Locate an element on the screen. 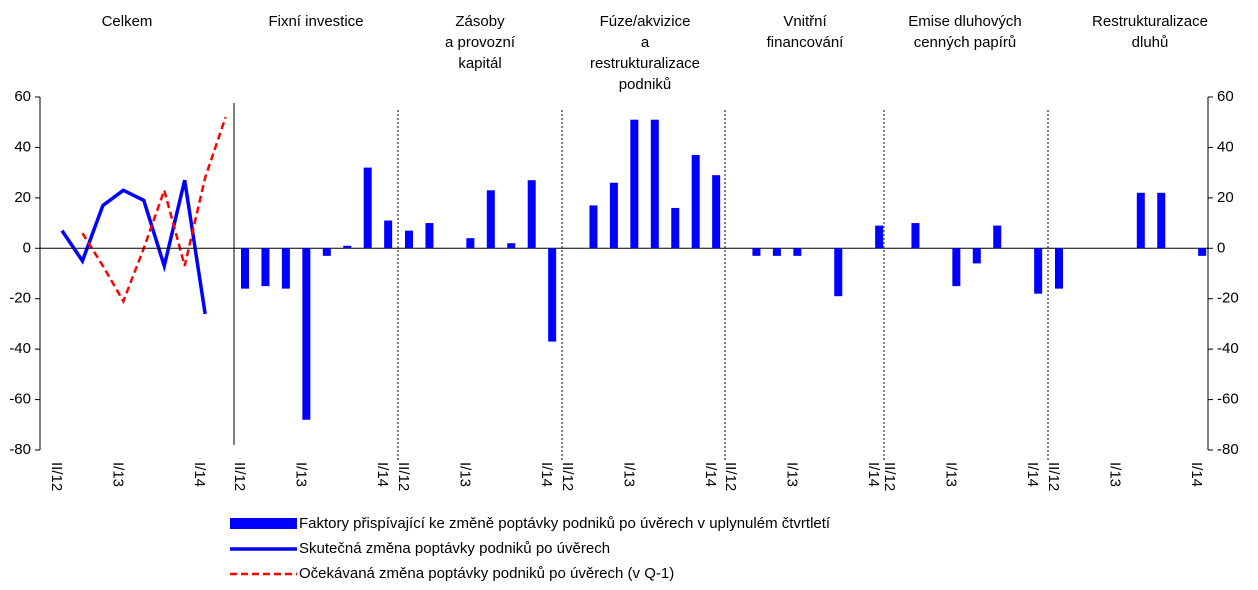  y-tick-label: 0 is located at coordinates (27, 247).